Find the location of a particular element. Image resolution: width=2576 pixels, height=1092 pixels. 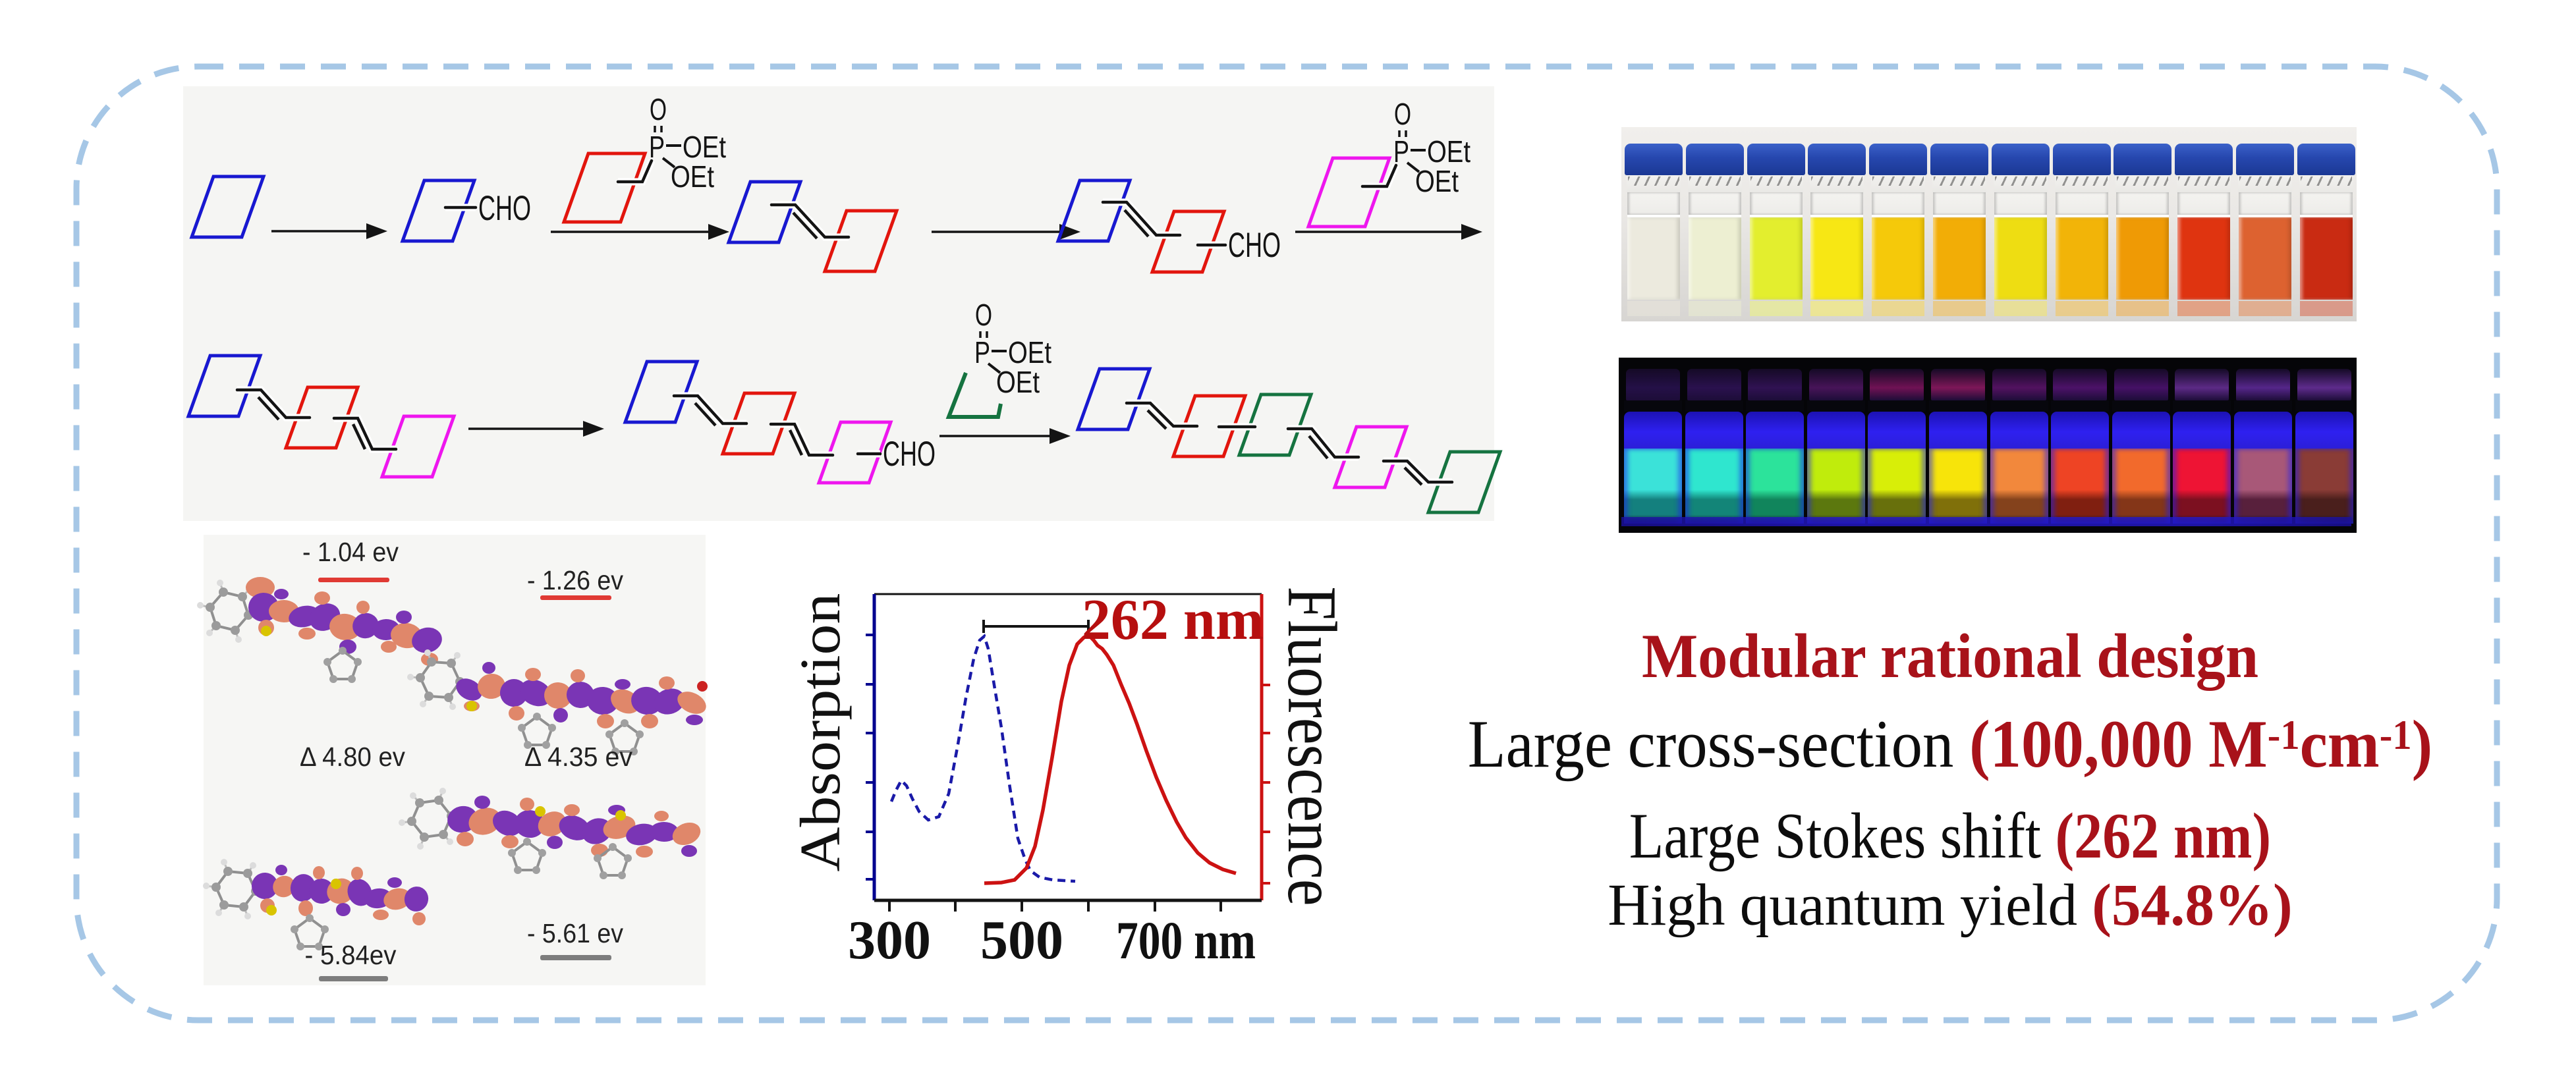

svg-text: - 5.84ev is located at coordinates (351, 955).